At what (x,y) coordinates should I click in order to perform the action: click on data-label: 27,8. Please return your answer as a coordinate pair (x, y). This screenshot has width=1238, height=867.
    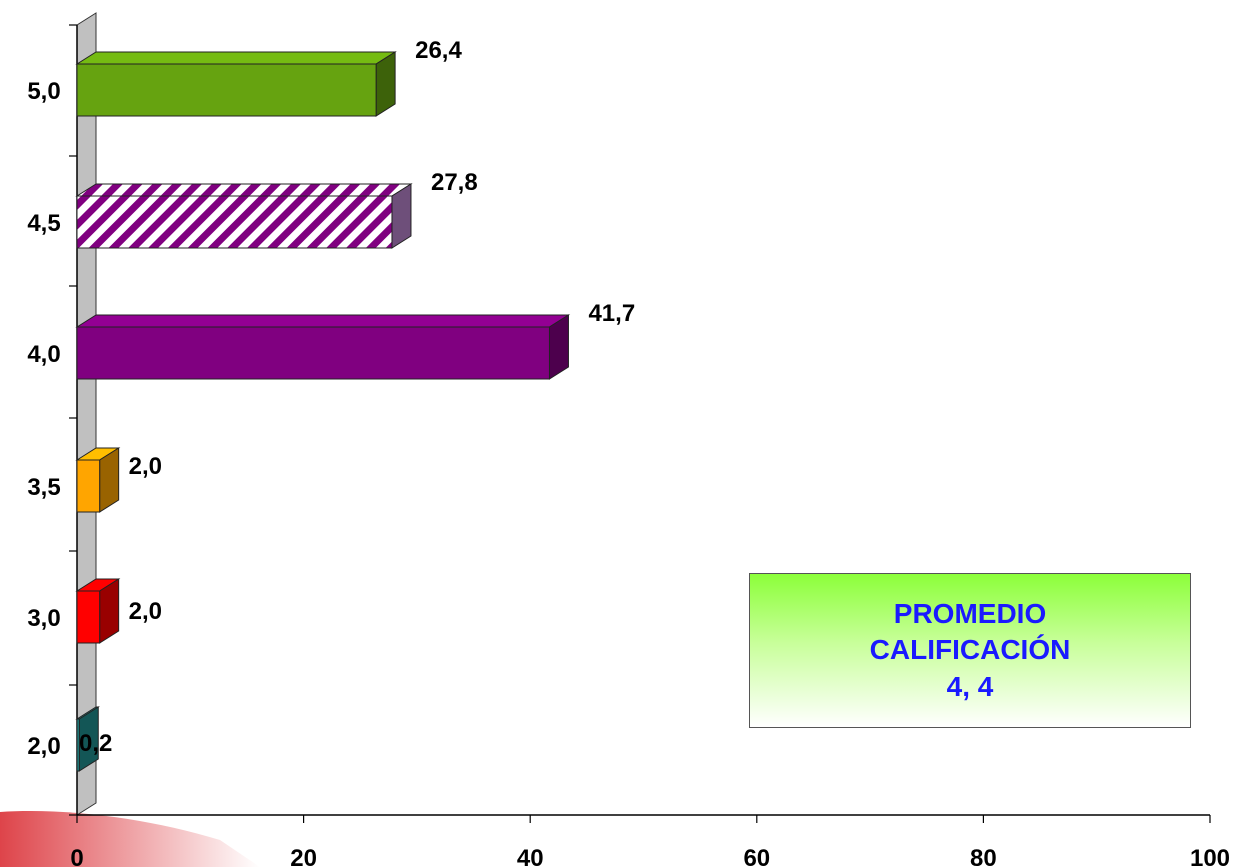
    Looking at the image, I should click on (454, 182).